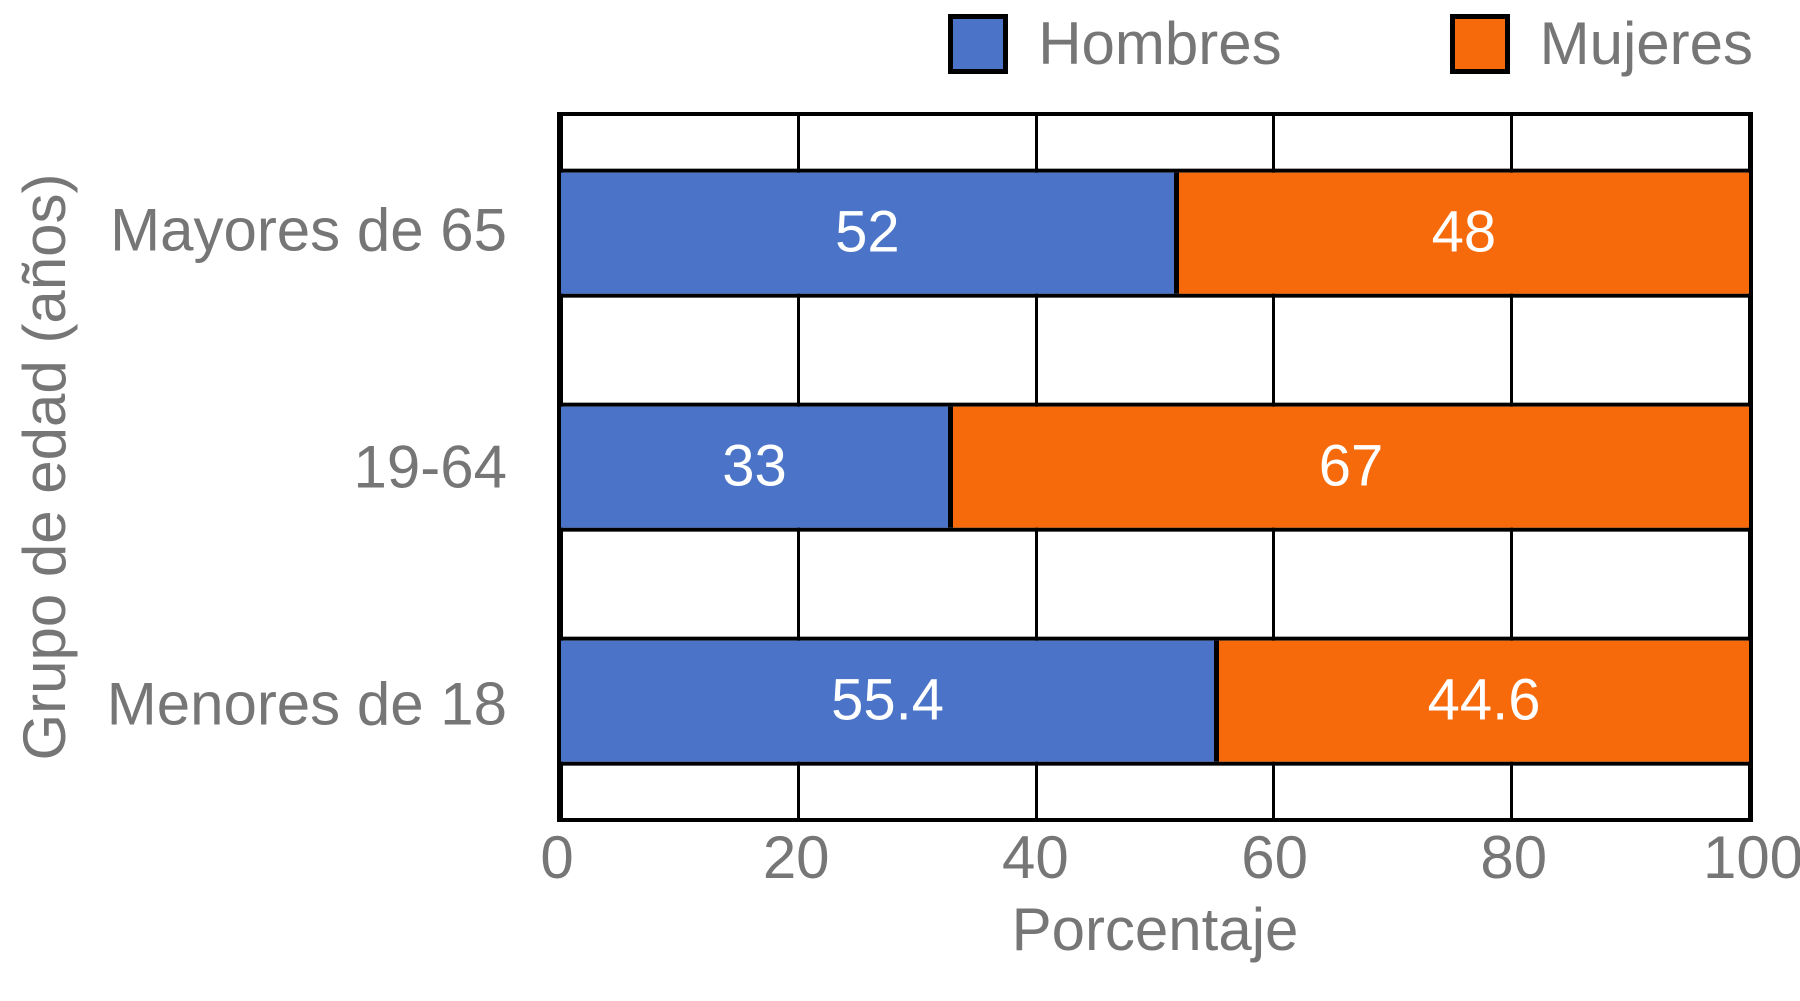  What do you see at coordinates (1646, 43) in the screenshot?
I see `legend-label: Mujeres` at bounding box center [1646, 43].